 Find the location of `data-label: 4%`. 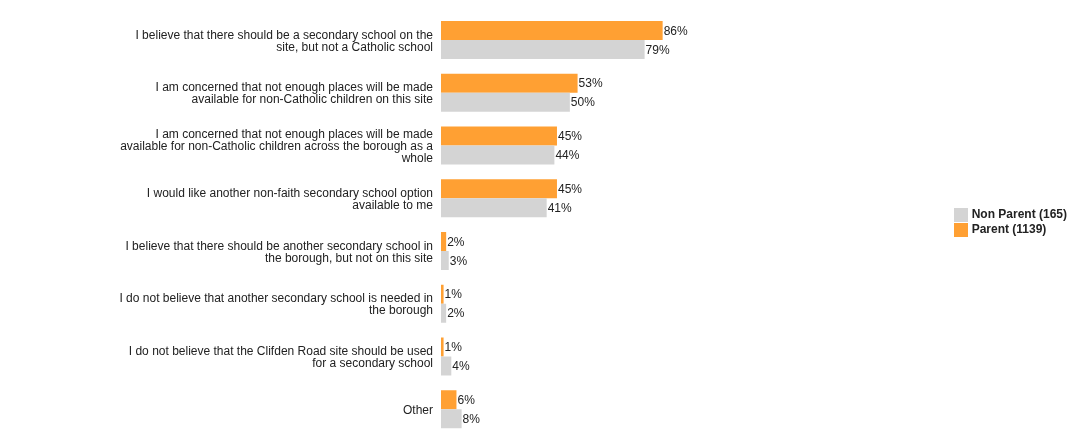

data-label: 4% is located at coordinates (461, 366).